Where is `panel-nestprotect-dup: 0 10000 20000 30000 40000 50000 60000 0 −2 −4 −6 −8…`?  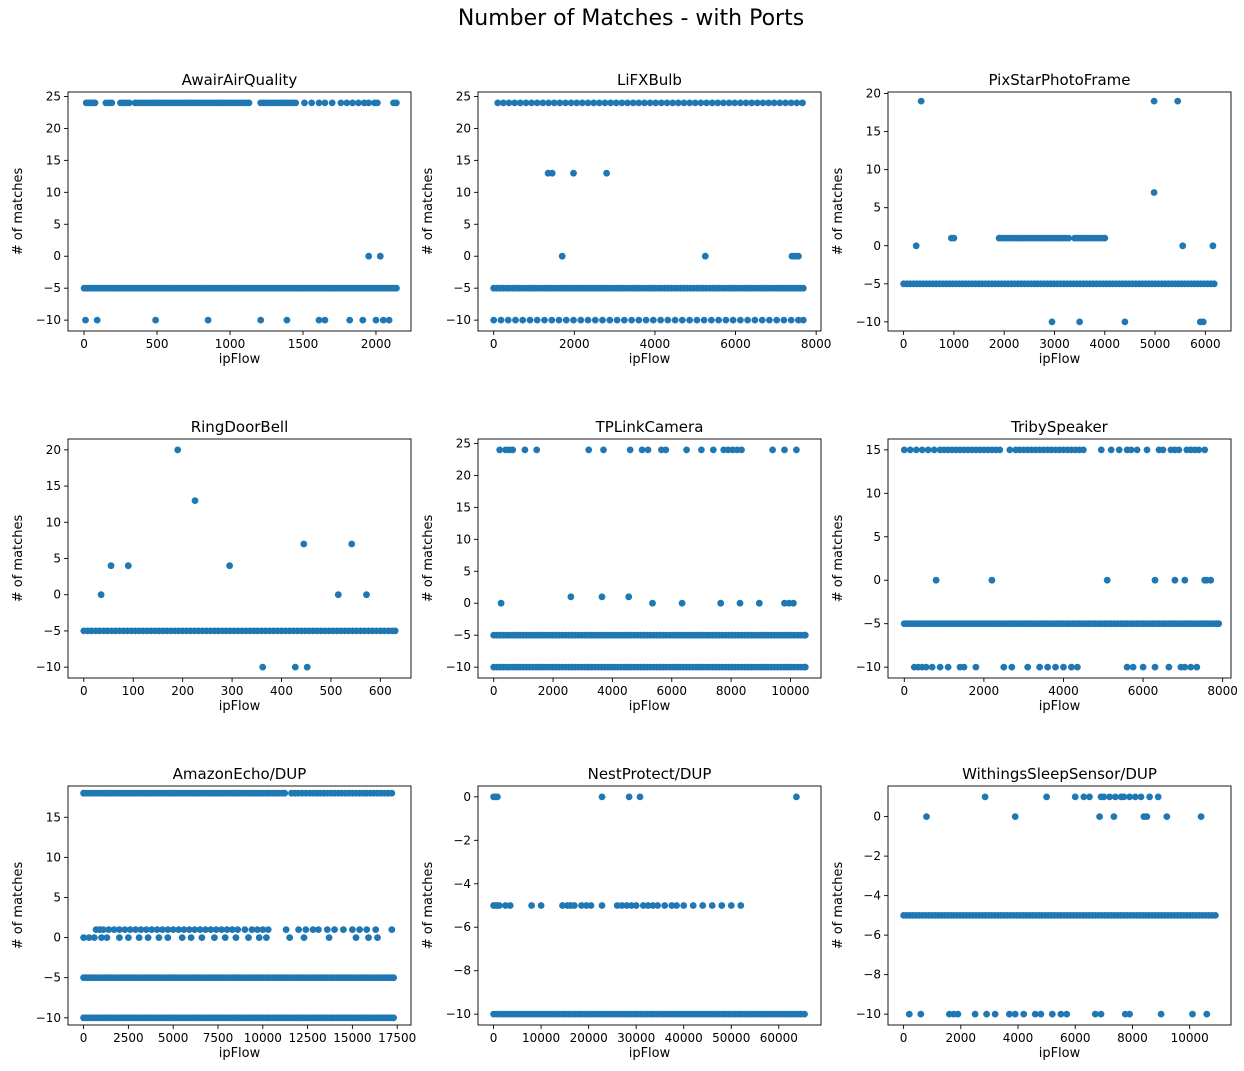 panel-nestprotect-dup: 0 10000 20000 30000 40000 50000 60000 0 −2 −4 −6 −8… is located at coordinates (621, 913).